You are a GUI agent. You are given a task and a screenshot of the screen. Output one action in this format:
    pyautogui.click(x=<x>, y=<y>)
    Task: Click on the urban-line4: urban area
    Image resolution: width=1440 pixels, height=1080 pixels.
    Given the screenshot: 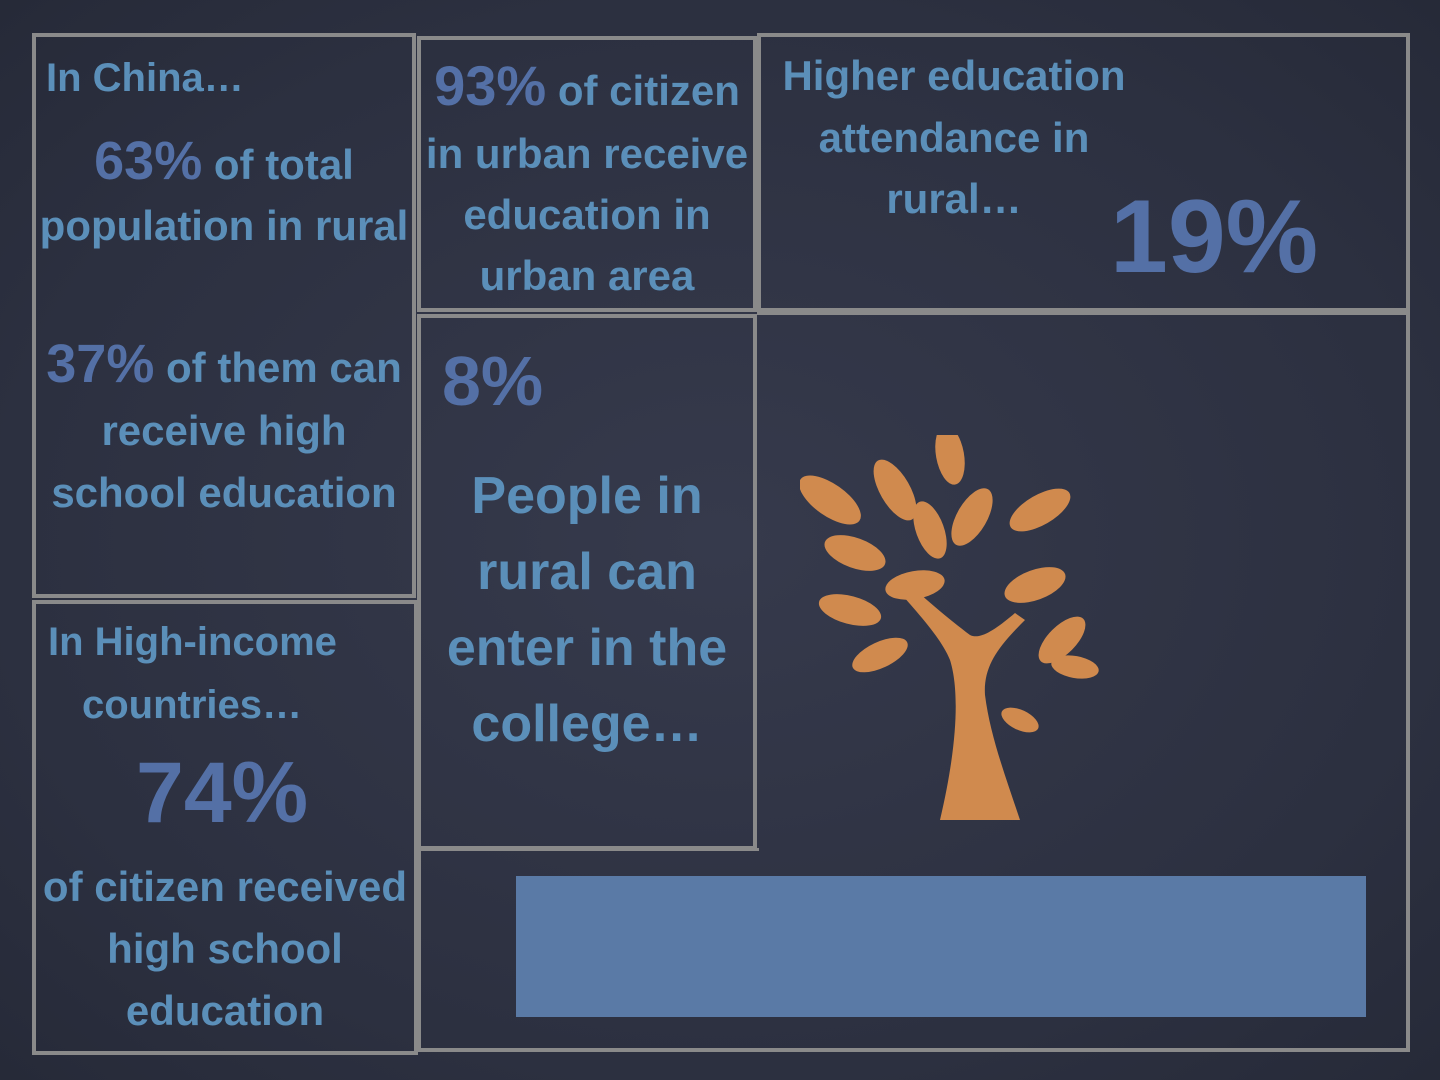 What is the action you would take?
    pyautogui.click(x=587, y=275)
    